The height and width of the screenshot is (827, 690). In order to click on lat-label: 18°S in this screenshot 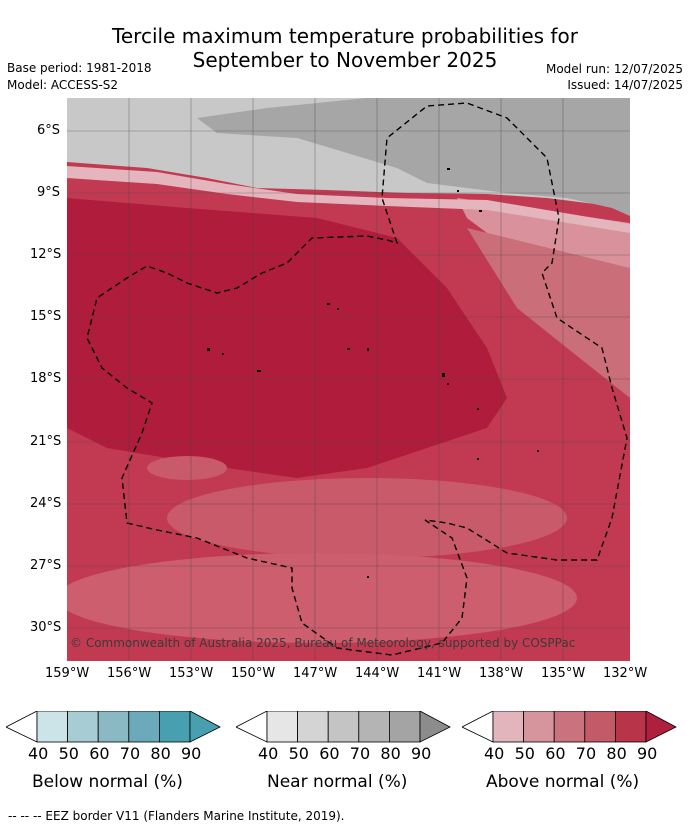, I will do `click(46, 378)`.